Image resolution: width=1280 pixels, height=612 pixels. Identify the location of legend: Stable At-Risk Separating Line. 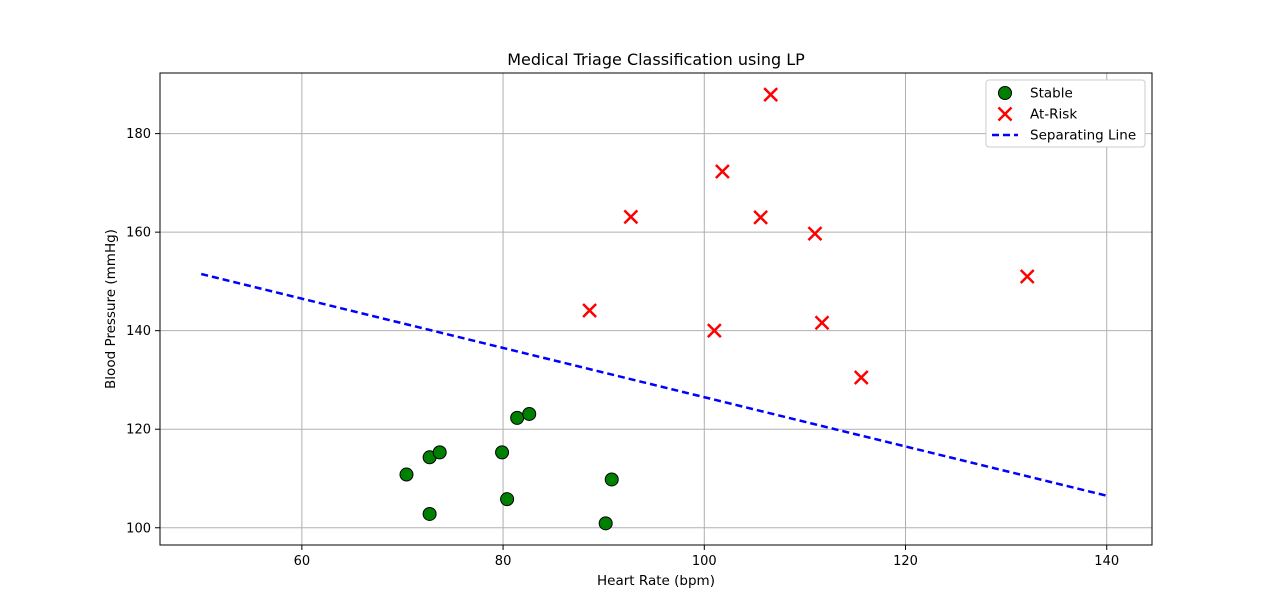
(1065, 113).